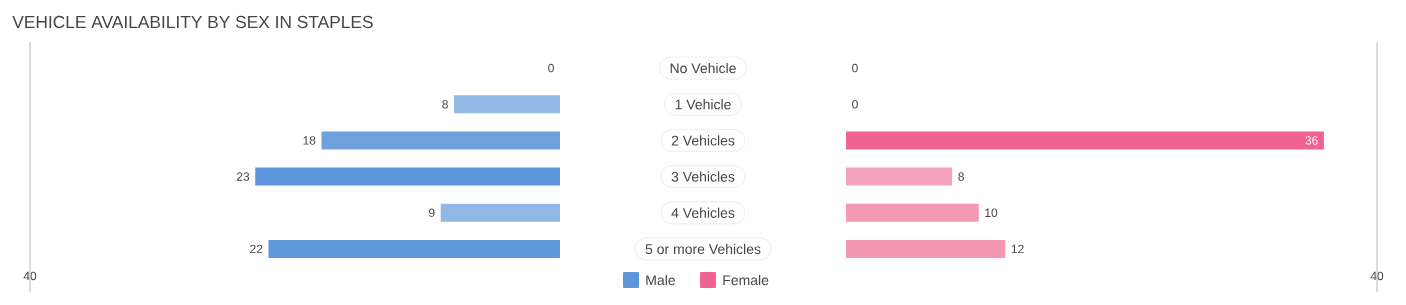 This screenshot has height=305, width=1406. Describe the element at coordinates (703, 176) in the screenshot. I see `y-tick-label: 3 Vehicles` at that location.